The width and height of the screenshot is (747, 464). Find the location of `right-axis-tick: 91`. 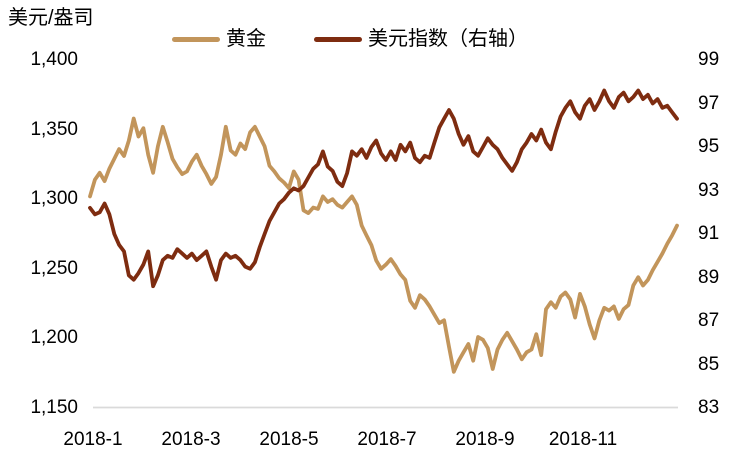

right-axis-tick: 91 is located at coordinates (709, 233).